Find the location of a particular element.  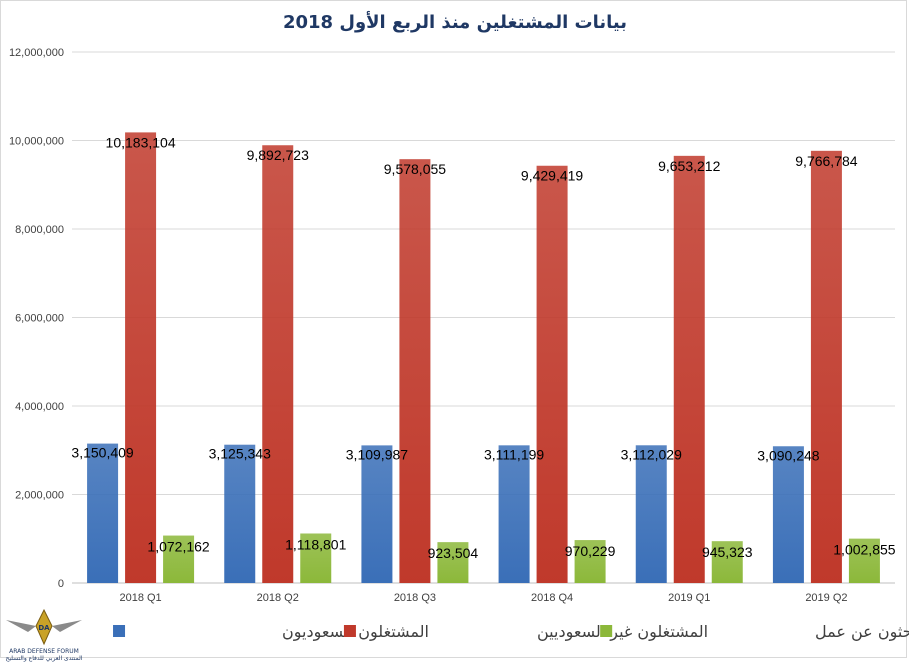

logo-initials: DA is located at coordinates (44, 628).